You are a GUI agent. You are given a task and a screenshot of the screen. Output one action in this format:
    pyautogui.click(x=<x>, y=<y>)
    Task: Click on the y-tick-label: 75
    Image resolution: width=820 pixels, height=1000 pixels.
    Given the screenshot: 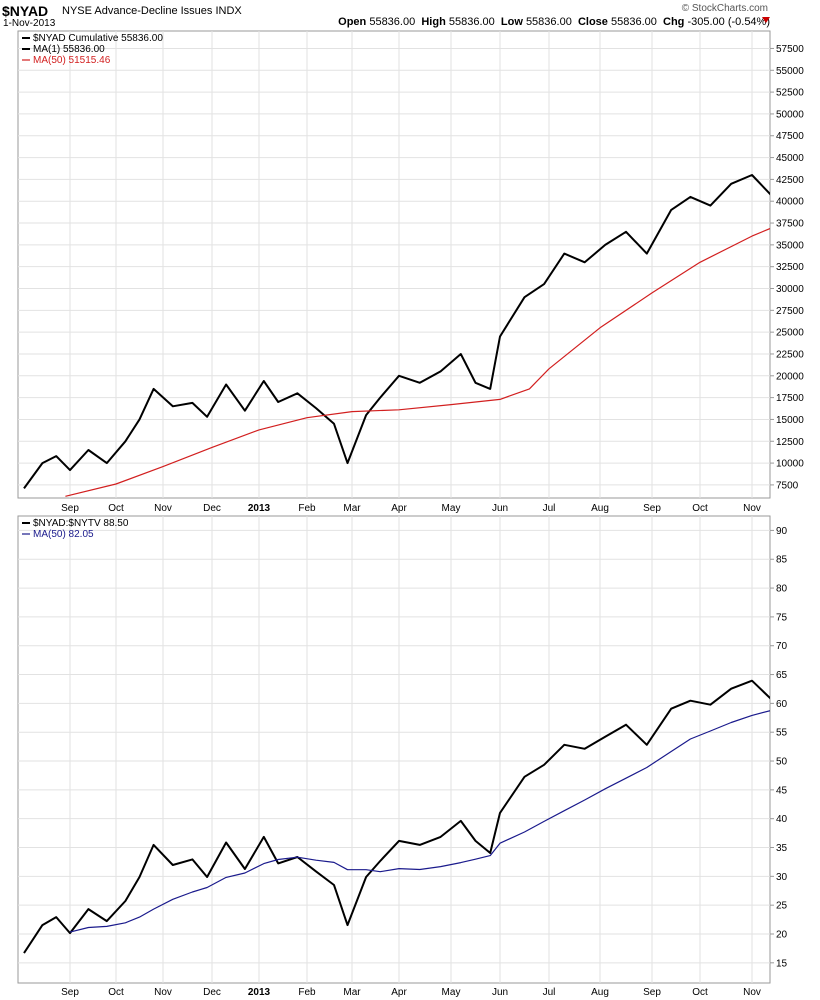 What is the action you would take?
    pyautogui.click(x=782, y=617)
    